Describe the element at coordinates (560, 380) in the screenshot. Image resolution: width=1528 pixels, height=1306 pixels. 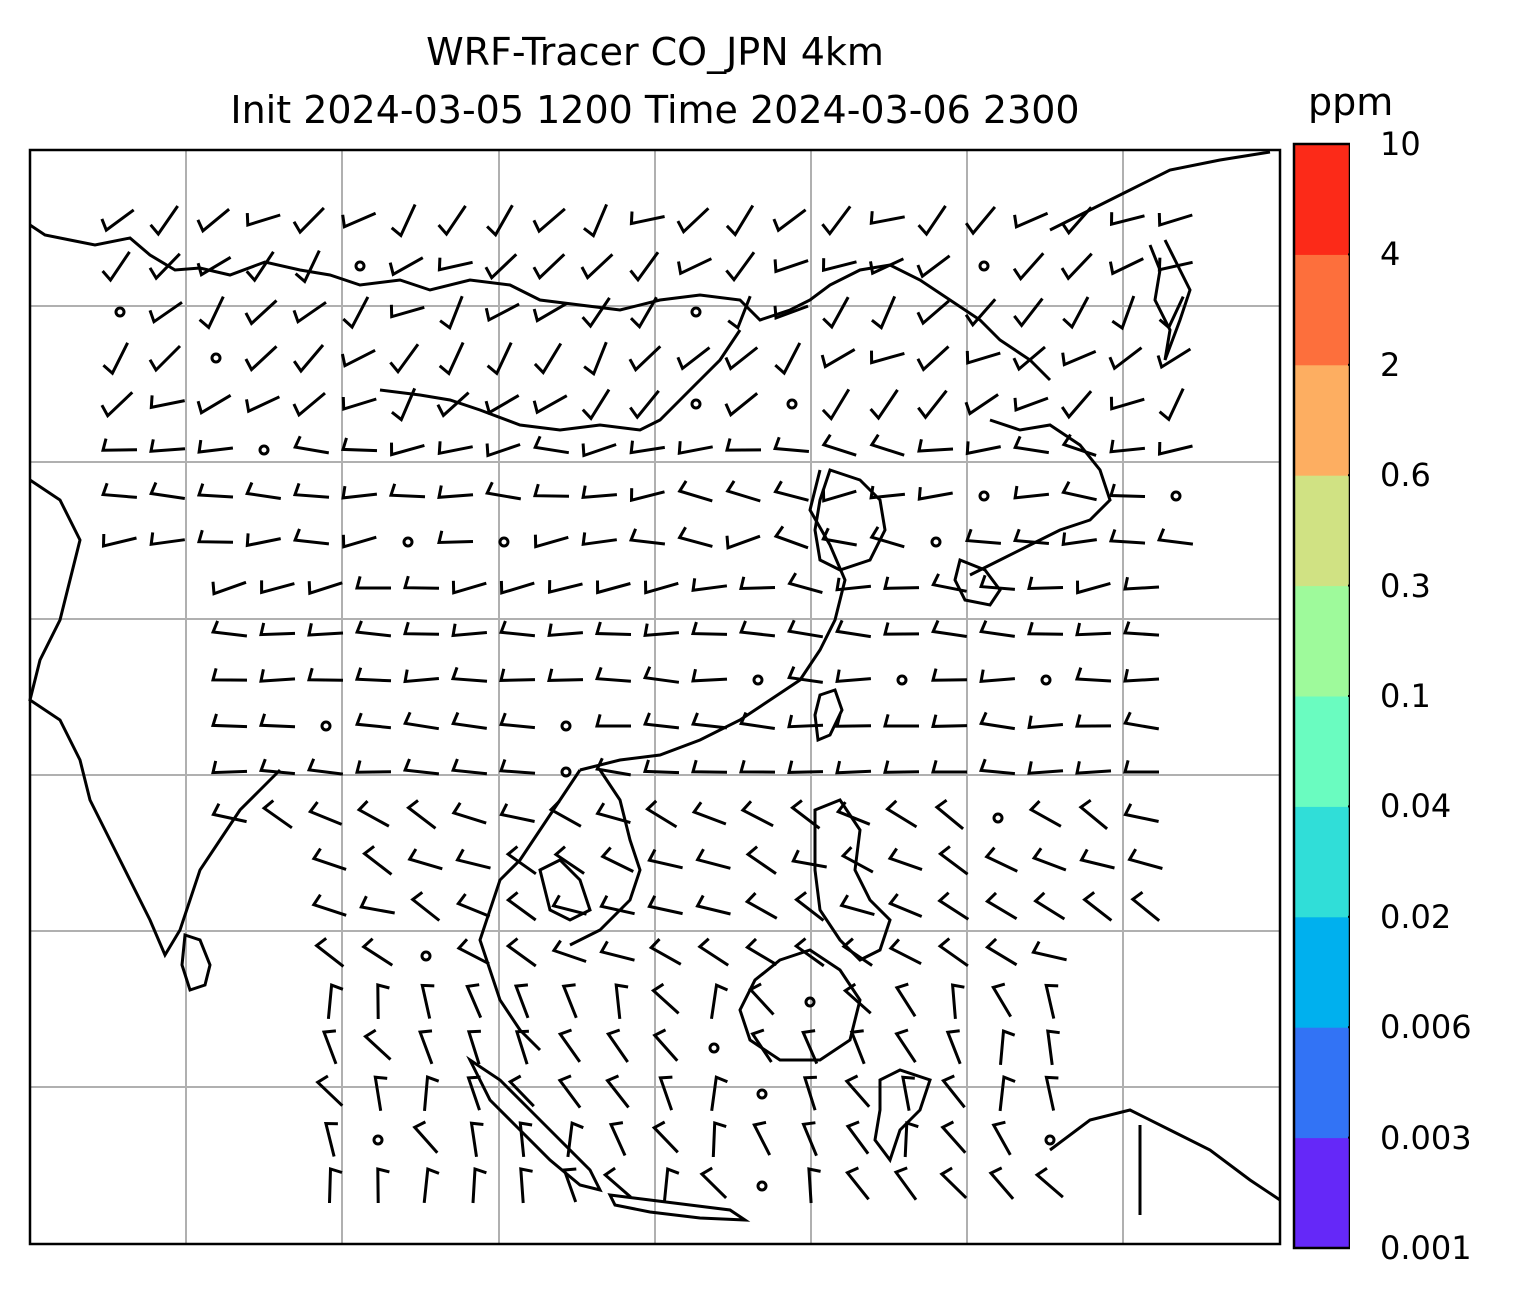
I see `coastline-manchuria` at that location.